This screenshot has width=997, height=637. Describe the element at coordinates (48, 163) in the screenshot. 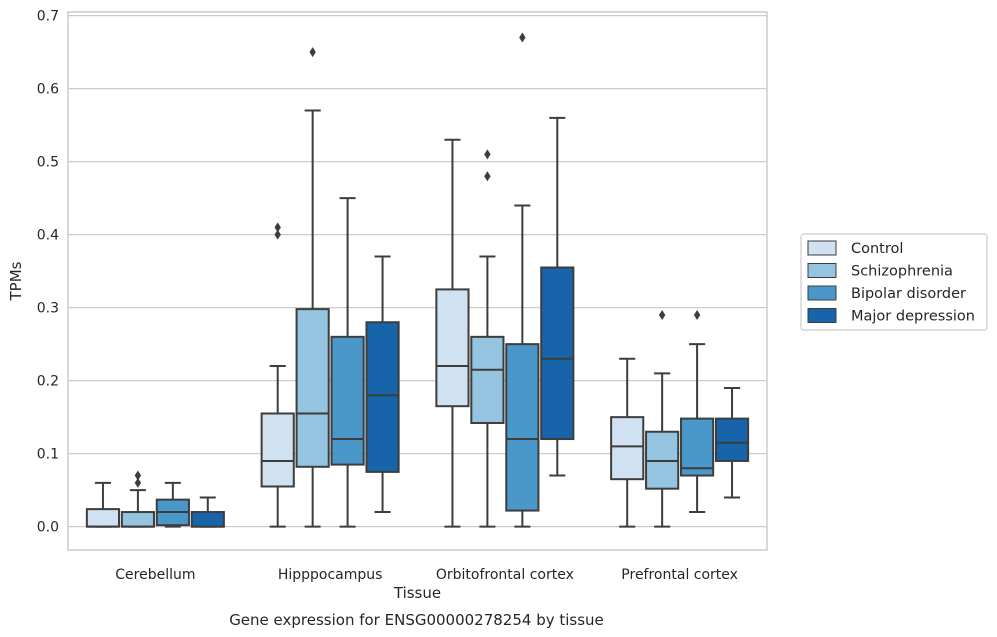

I see `y-tick-label: 0.5` at that location.